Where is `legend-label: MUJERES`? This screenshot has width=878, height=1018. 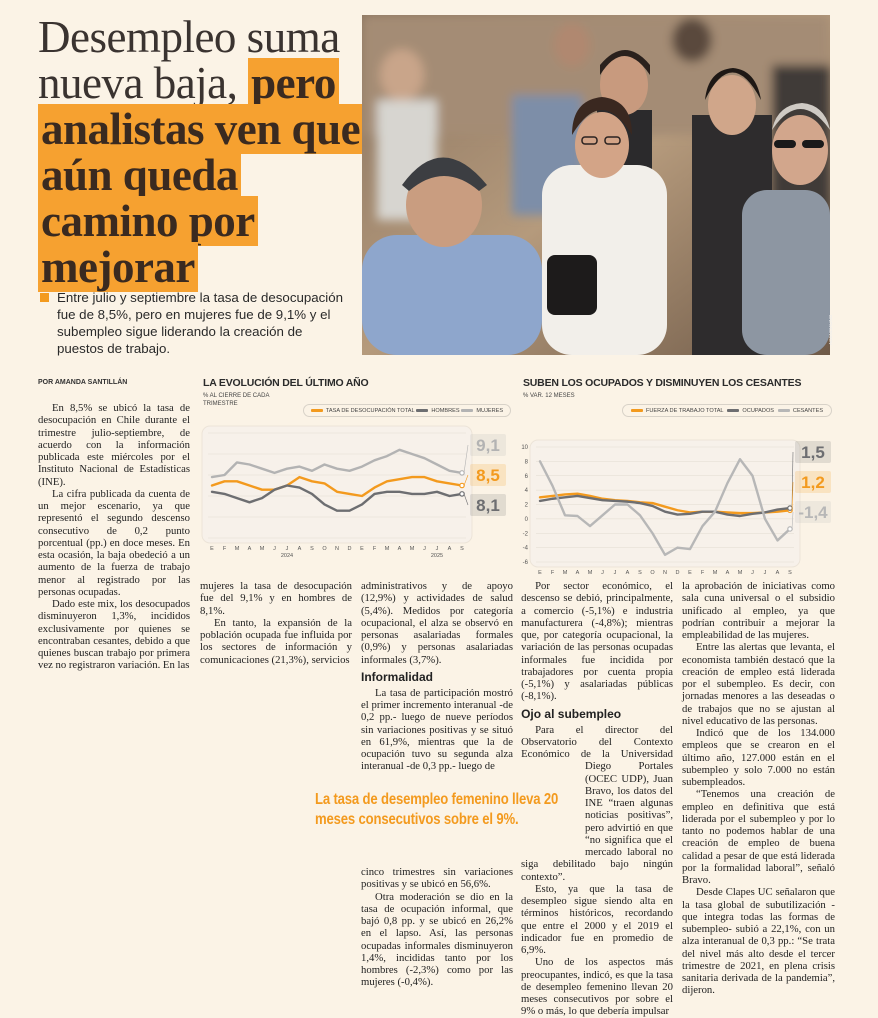
legend-label: MUJERES is located at coordinates (490, 410).